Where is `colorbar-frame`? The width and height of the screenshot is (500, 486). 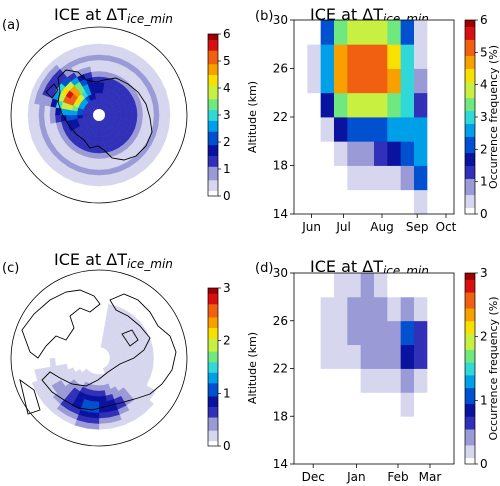
colorbar-frame is located at coordinates (213, 367).